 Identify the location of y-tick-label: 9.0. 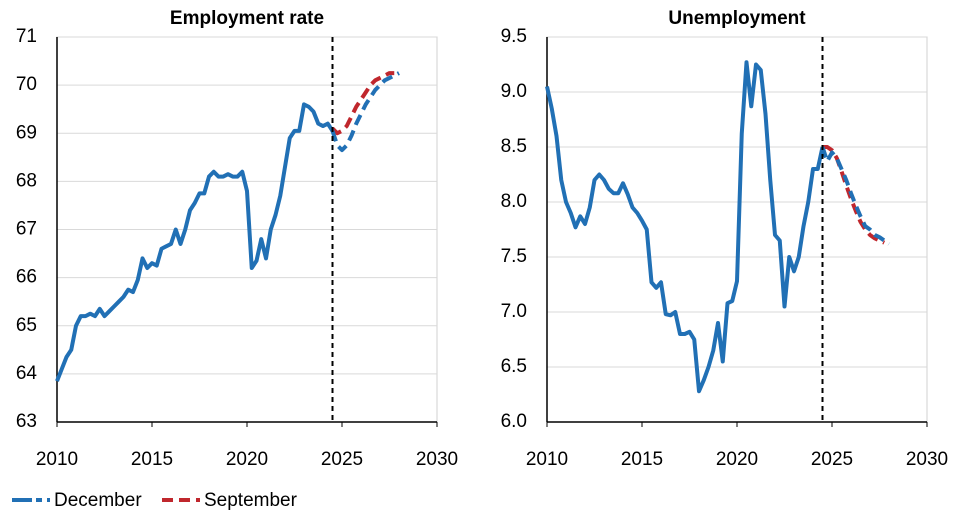
(514, 91).